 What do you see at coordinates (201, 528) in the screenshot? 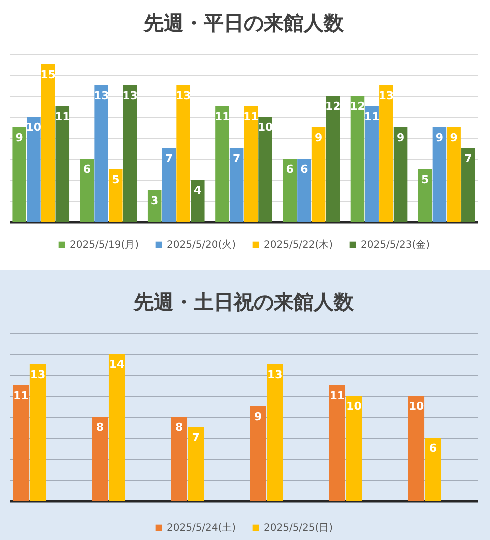
I see `legend-label: 2025/5/24(土)` at bounding box center [201, 528].